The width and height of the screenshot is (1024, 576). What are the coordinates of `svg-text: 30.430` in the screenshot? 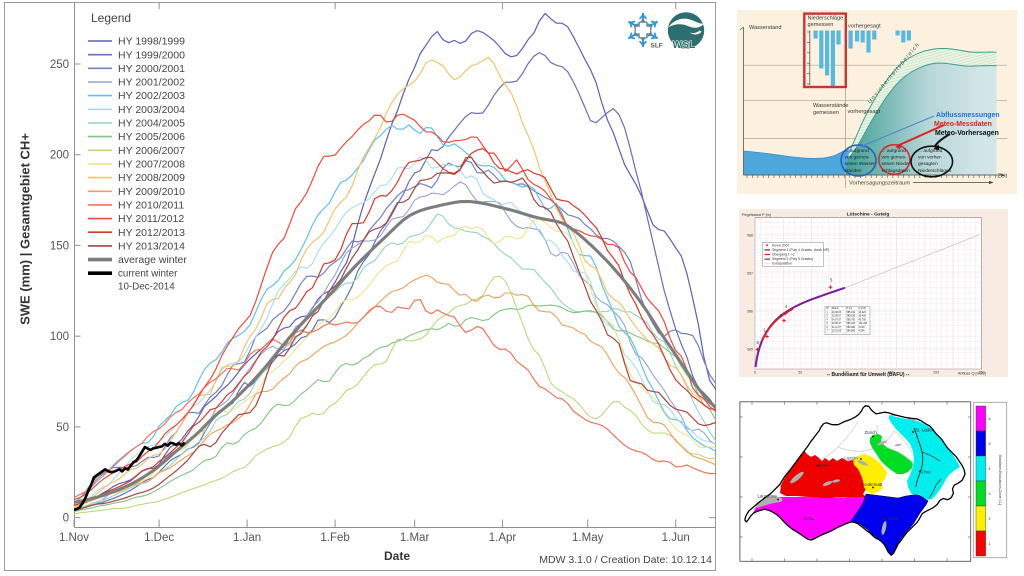 It's located at (863, 316).